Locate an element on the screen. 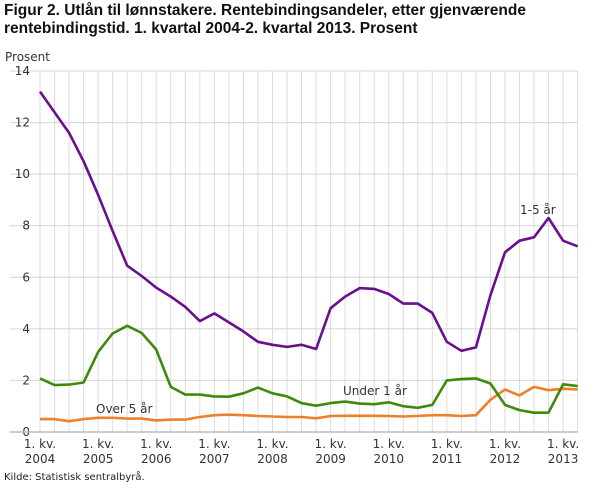 This screenshot has height=488, width=610. y-tick-label: 6 is located at coordinates (26, 277).